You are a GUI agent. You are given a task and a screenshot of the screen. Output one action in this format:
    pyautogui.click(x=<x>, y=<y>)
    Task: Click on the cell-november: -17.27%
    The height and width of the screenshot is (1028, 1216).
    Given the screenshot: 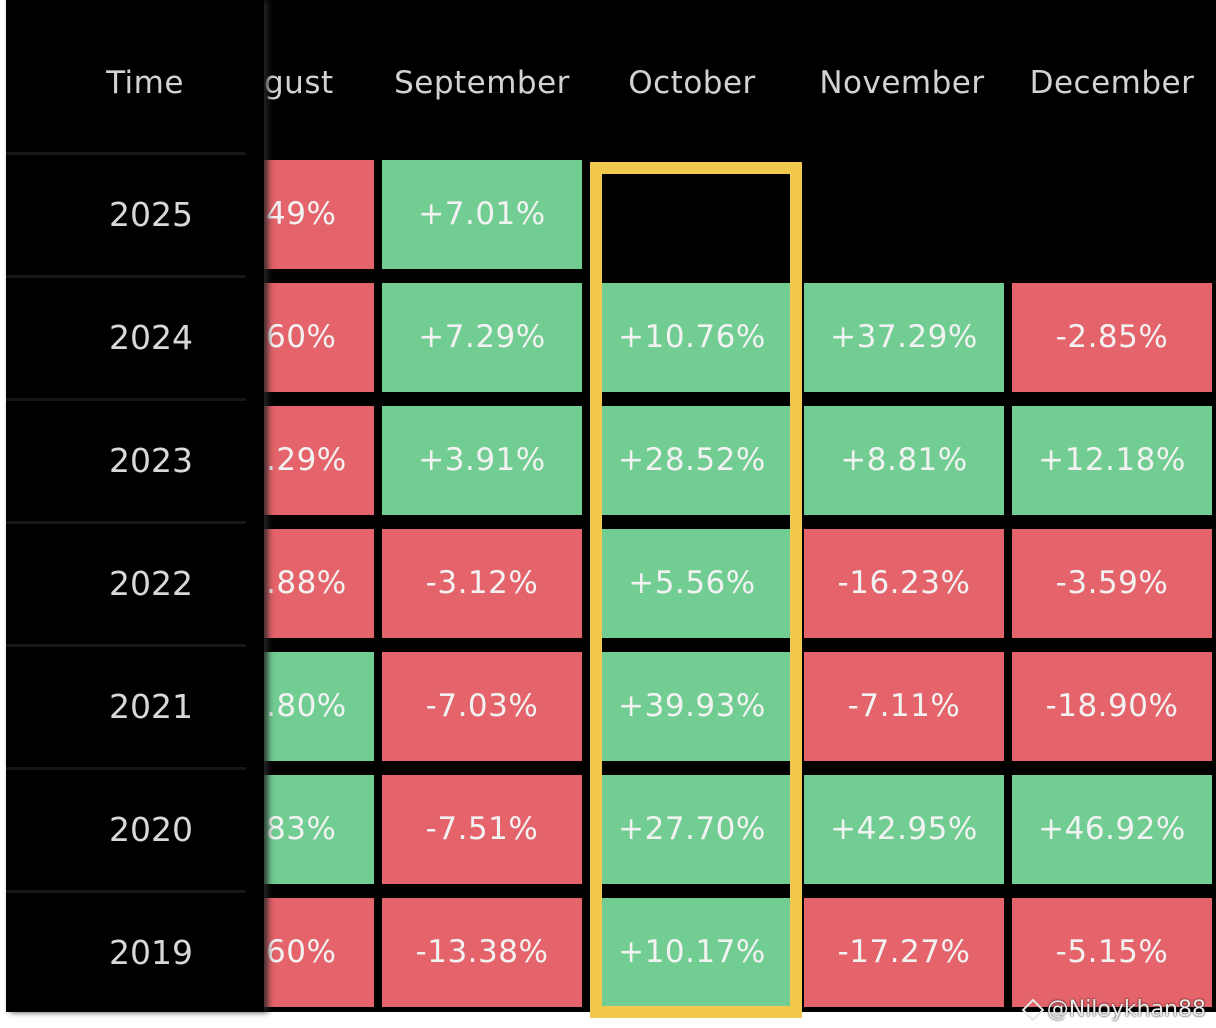 What is the action you would take?
    pyautogui.click(x=904, y=952)
    